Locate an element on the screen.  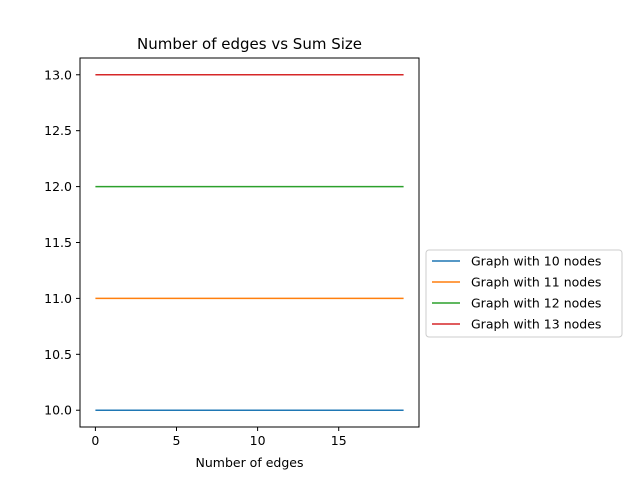
y-tick-label: 10.0 is located at coordinates (58, 410).